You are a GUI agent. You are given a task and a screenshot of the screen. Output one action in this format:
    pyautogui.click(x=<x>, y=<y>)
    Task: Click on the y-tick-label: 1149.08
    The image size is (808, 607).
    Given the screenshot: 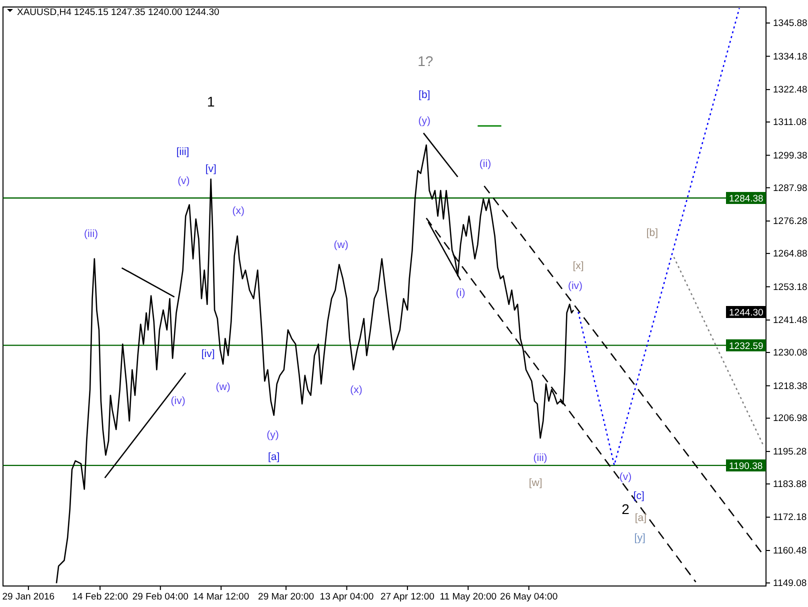 What is the action you would take?
    pyautogui.click(x=790, y=583)
    